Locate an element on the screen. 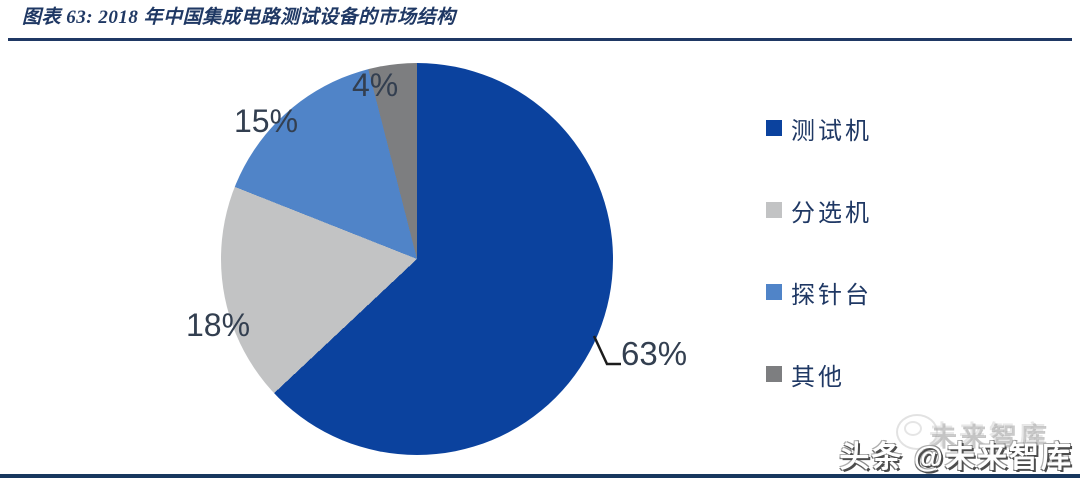 Image resolution: width=1080 pixels, height=486 pixels. legend-item-handlers: 分选机 is located at coordinates (819, 211).